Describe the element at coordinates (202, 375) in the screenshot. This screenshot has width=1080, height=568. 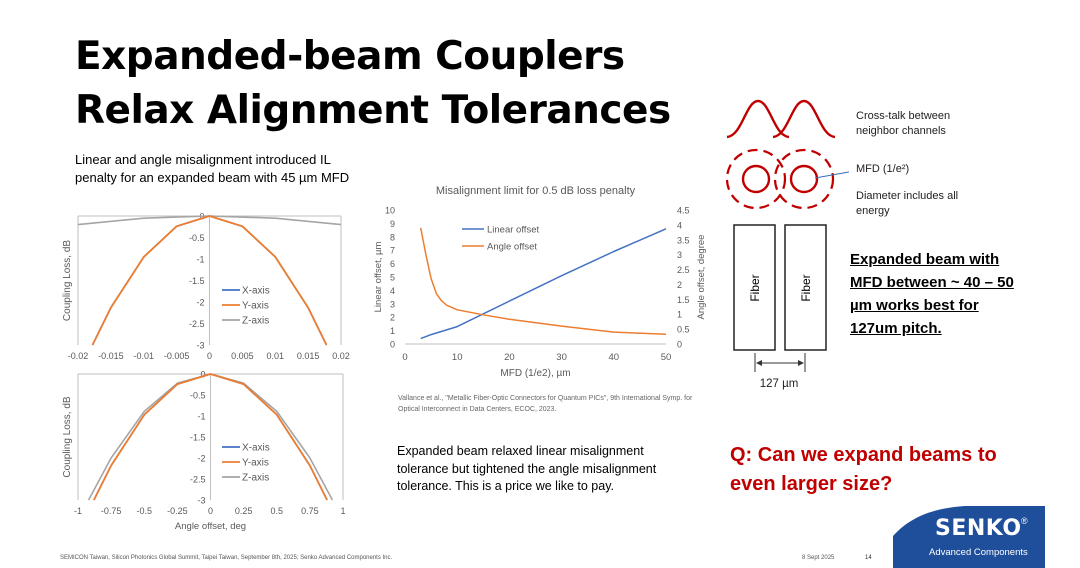
I see `angle-chart-ytick-0: 0` at that location.